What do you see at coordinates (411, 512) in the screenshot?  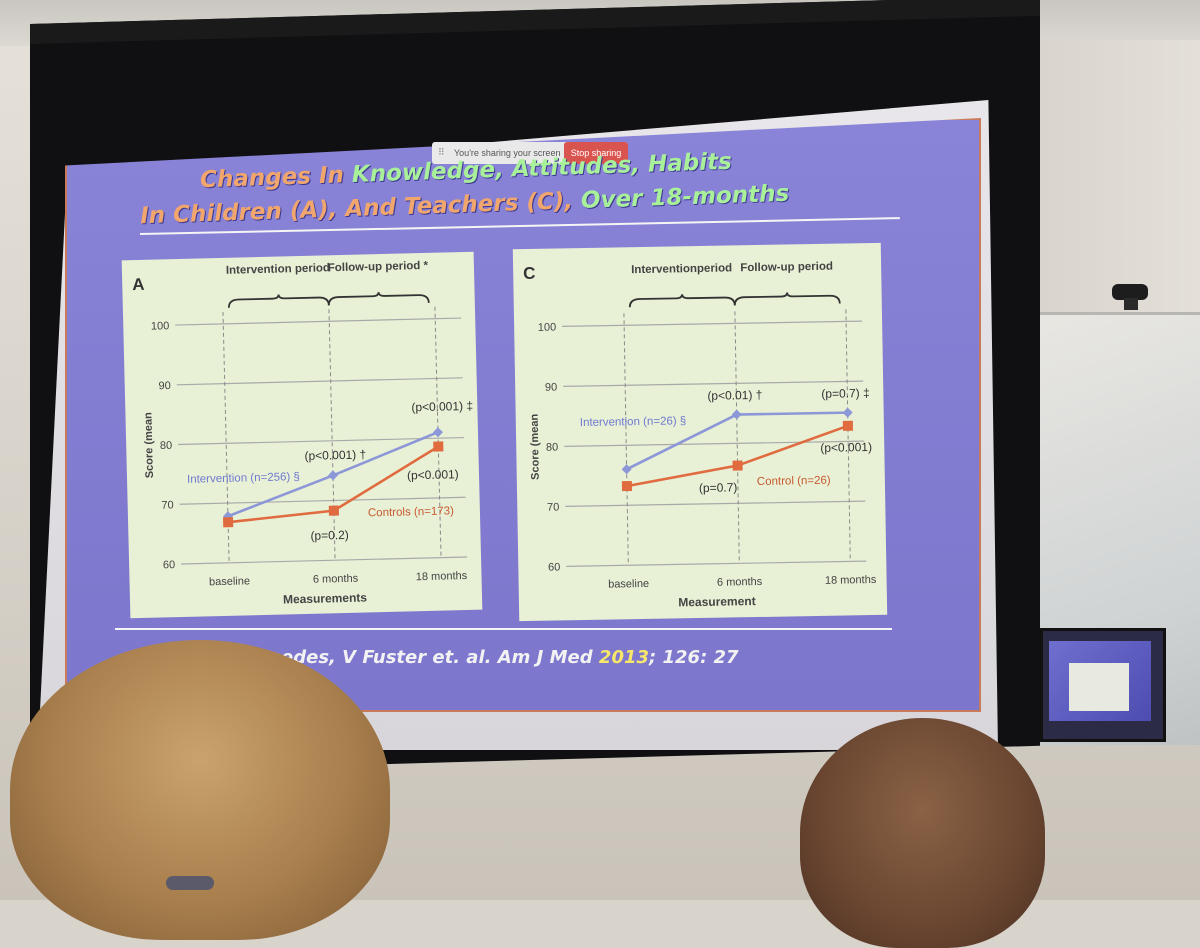 I see `series-label: Controls (n=173)` at bounding box center [411, 512].